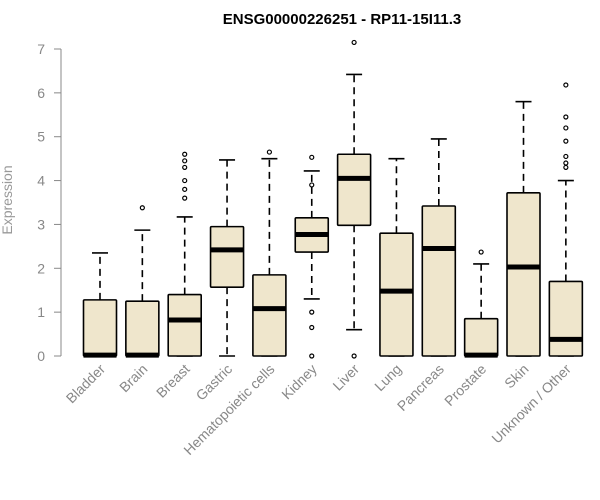 This screenshot has height=500, width=600. Describe the element at coordinates (41, 181) in the screenshot. I see `y-tick-label: 4` at that location.